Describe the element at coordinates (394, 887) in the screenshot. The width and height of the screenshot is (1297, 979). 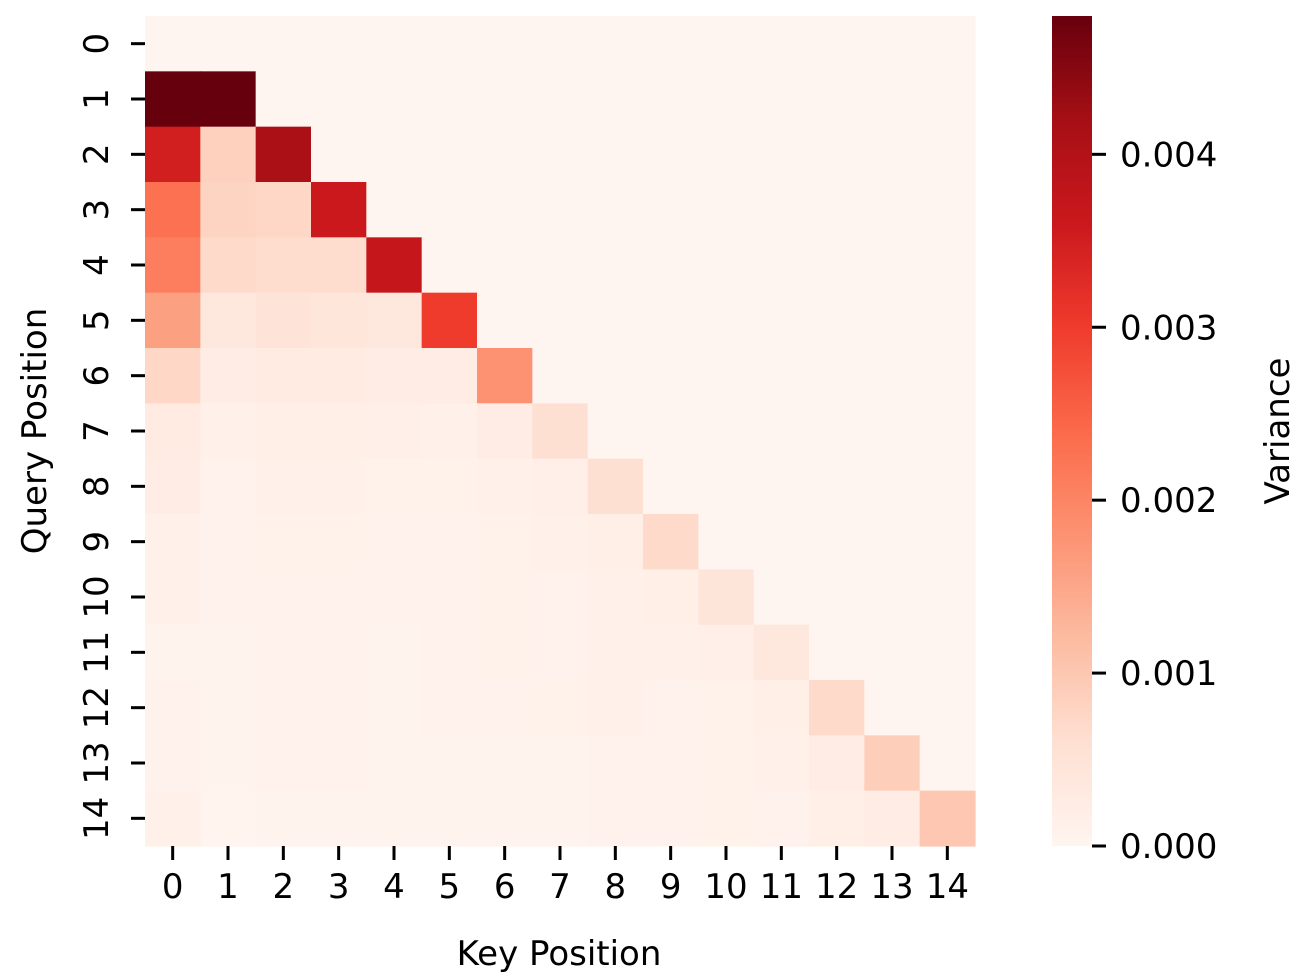
I see `x-tick-label: 4` at that location.